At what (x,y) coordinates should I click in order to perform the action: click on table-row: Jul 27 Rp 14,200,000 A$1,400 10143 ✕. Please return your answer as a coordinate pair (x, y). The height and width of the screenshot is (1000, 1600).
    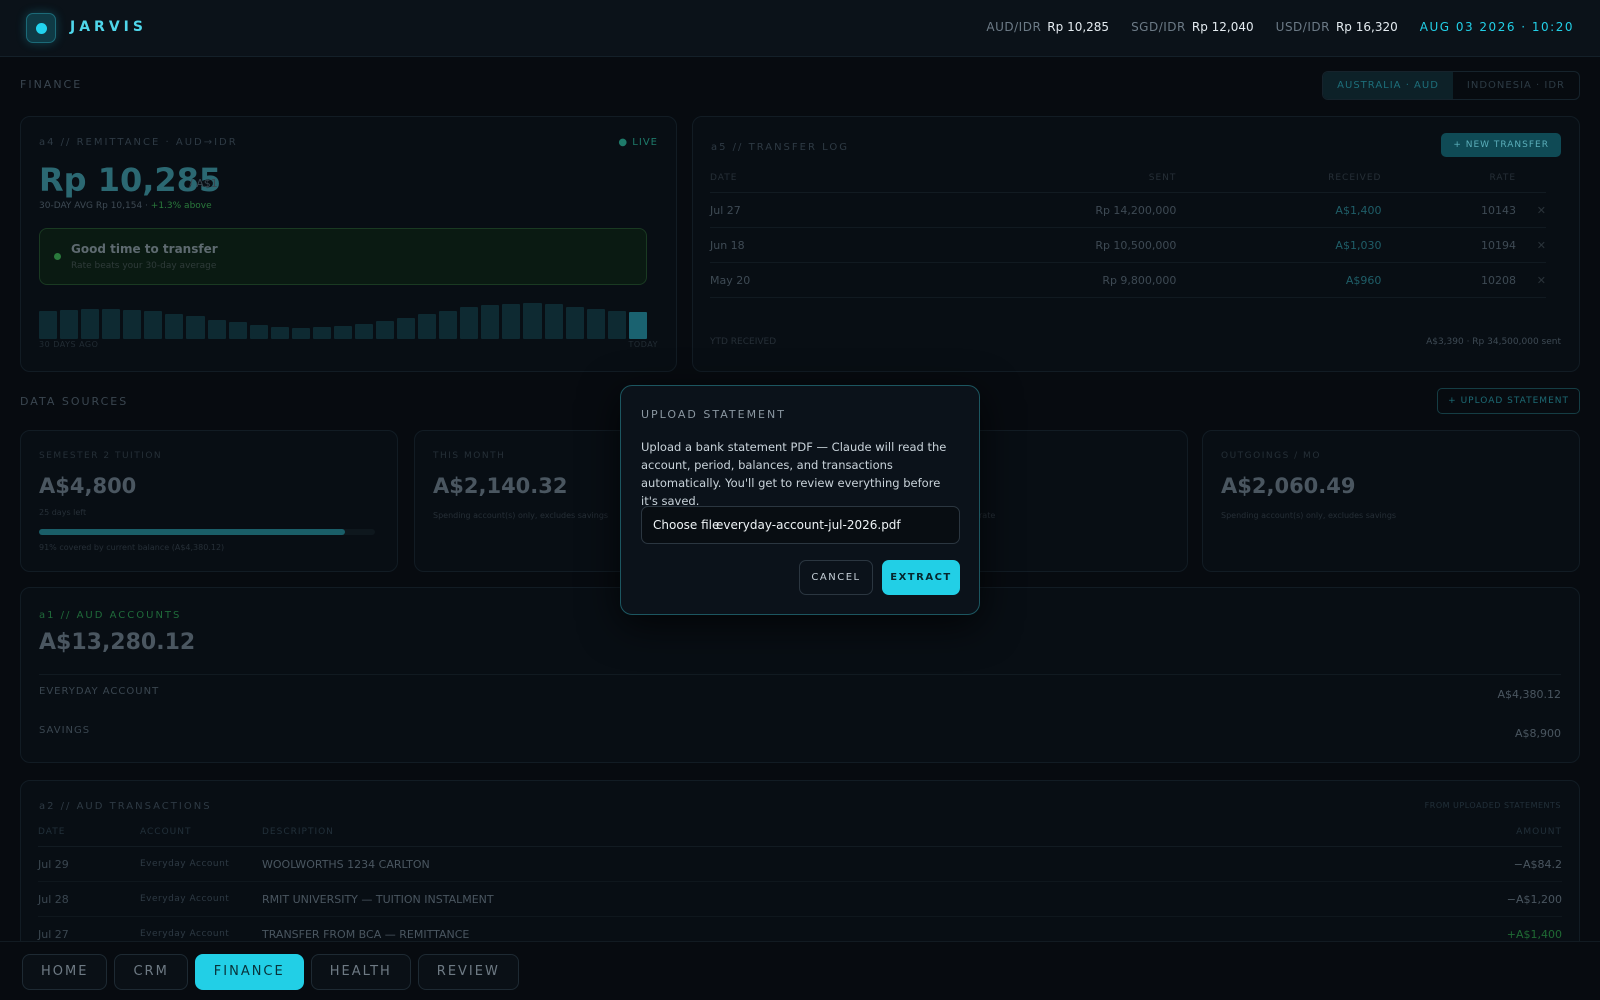
    Looking at the image, I should click on (1128, 210).